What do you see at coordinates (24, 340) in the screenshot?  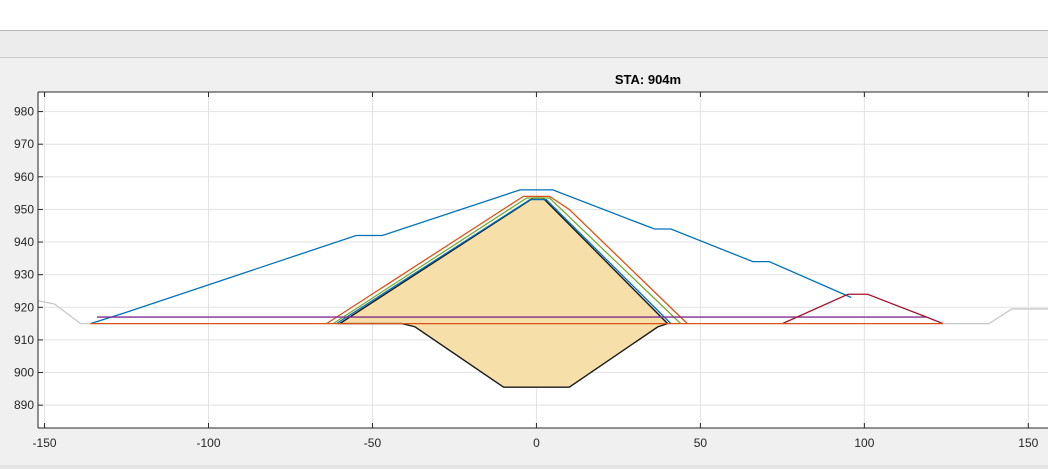 I see `y-tick-label: 910` at bounding box center [24, 340].